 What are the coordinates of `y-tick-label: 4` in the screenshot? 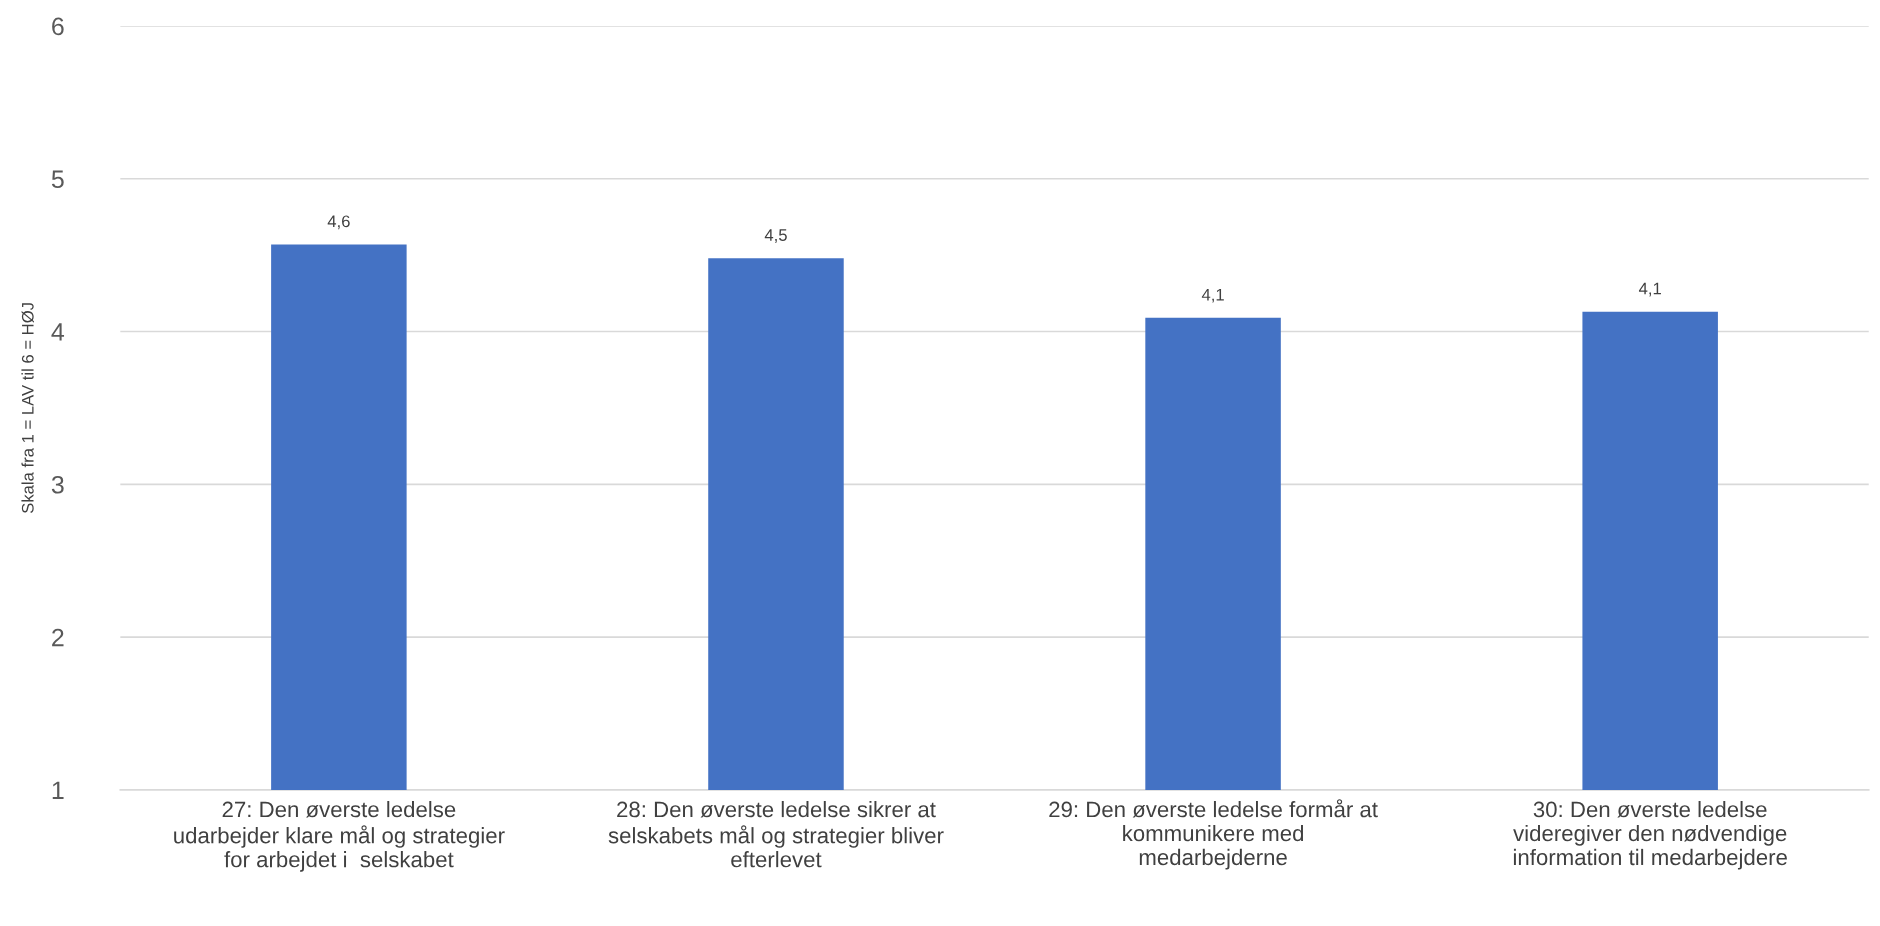 It's located at (58, 332).